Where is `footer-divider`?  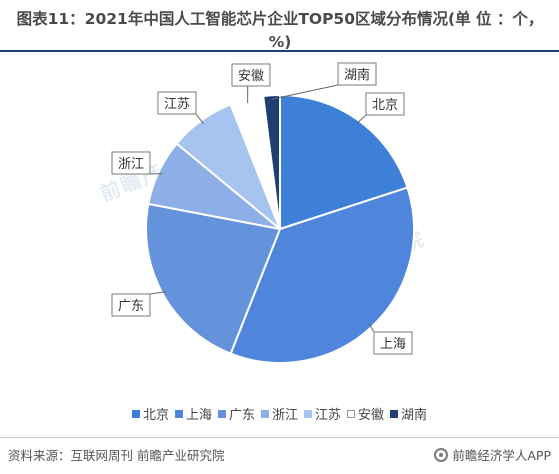 footer-divider is located at coordinates (279, 437).